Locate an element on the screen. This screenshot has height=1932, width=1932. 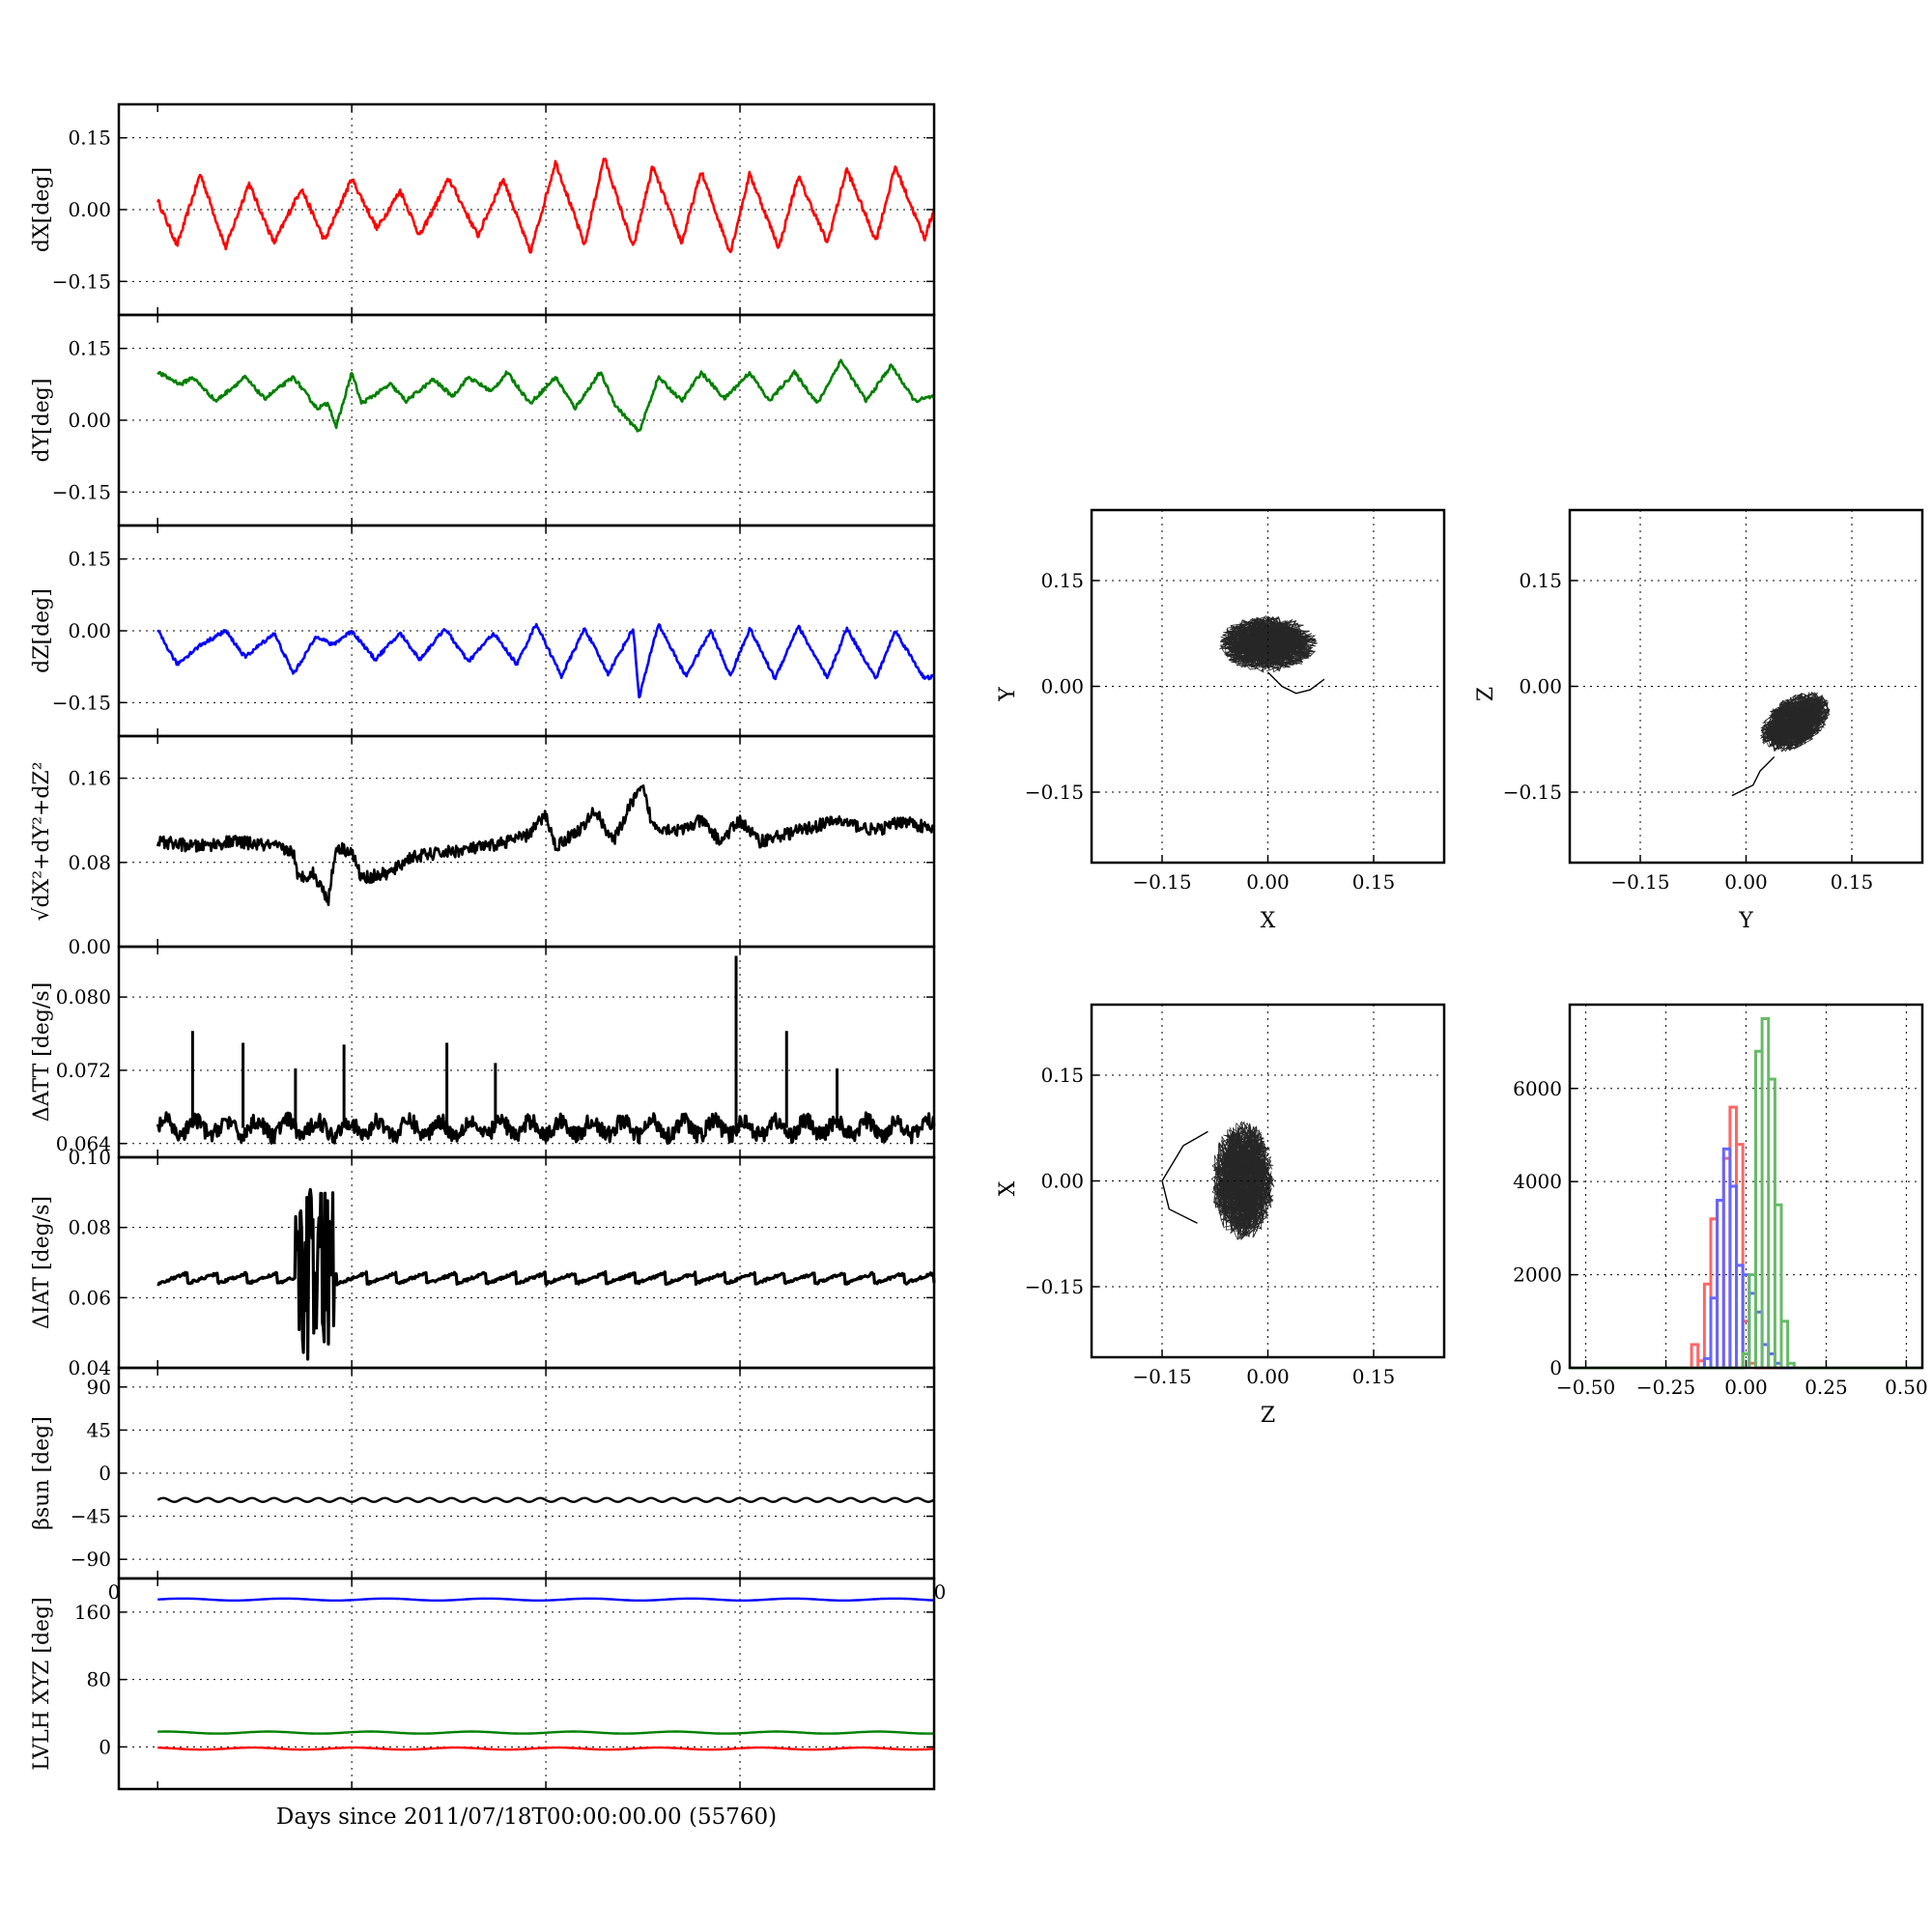
ytick-label: 0.04 is located at coordinates (89, 1367).